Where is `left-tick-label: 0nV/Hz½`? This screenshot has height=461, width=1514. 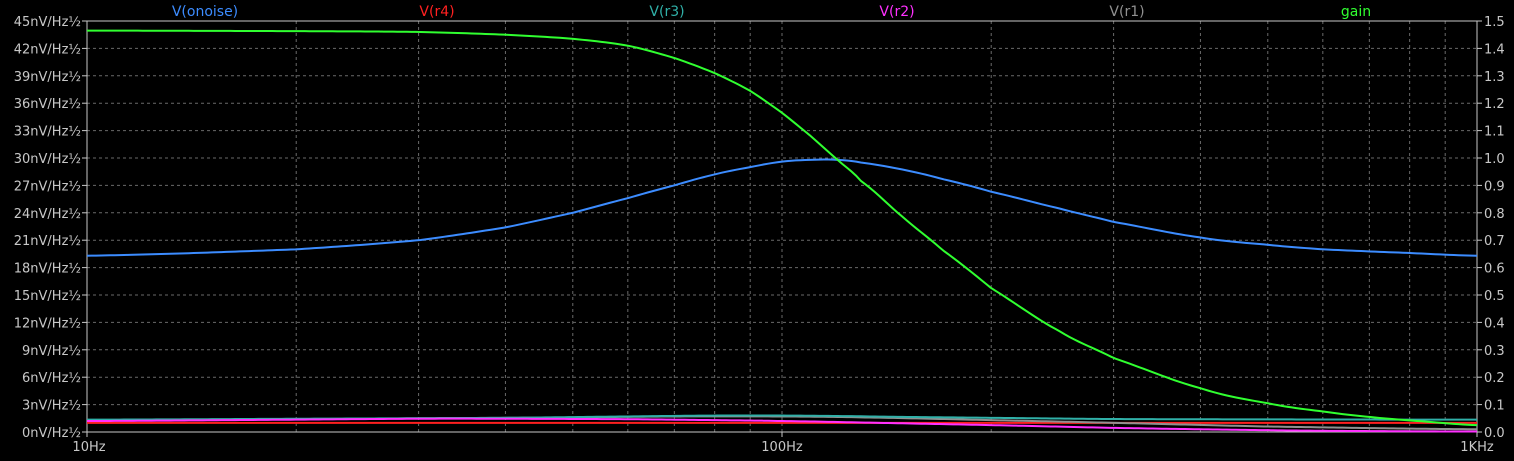 left-tick-label: 0nV/Hz½ is located at coordinates (51, 433).